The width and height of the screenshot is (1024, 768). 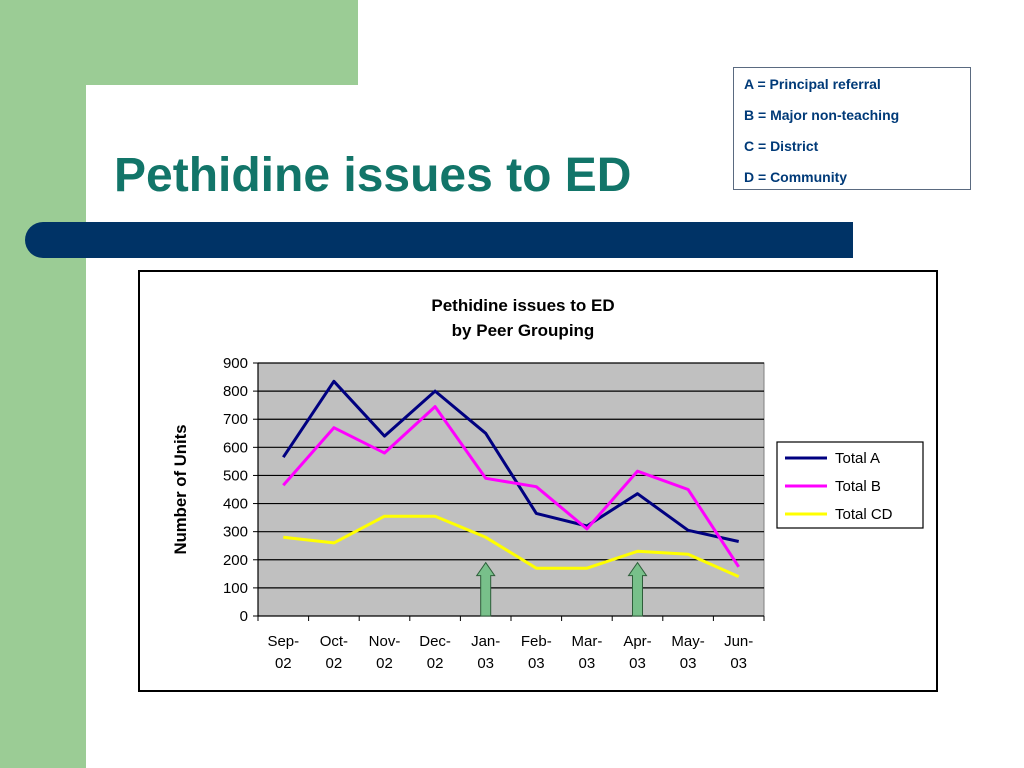 I want to click on series-line-total-cd, so click(x=511, y=546).